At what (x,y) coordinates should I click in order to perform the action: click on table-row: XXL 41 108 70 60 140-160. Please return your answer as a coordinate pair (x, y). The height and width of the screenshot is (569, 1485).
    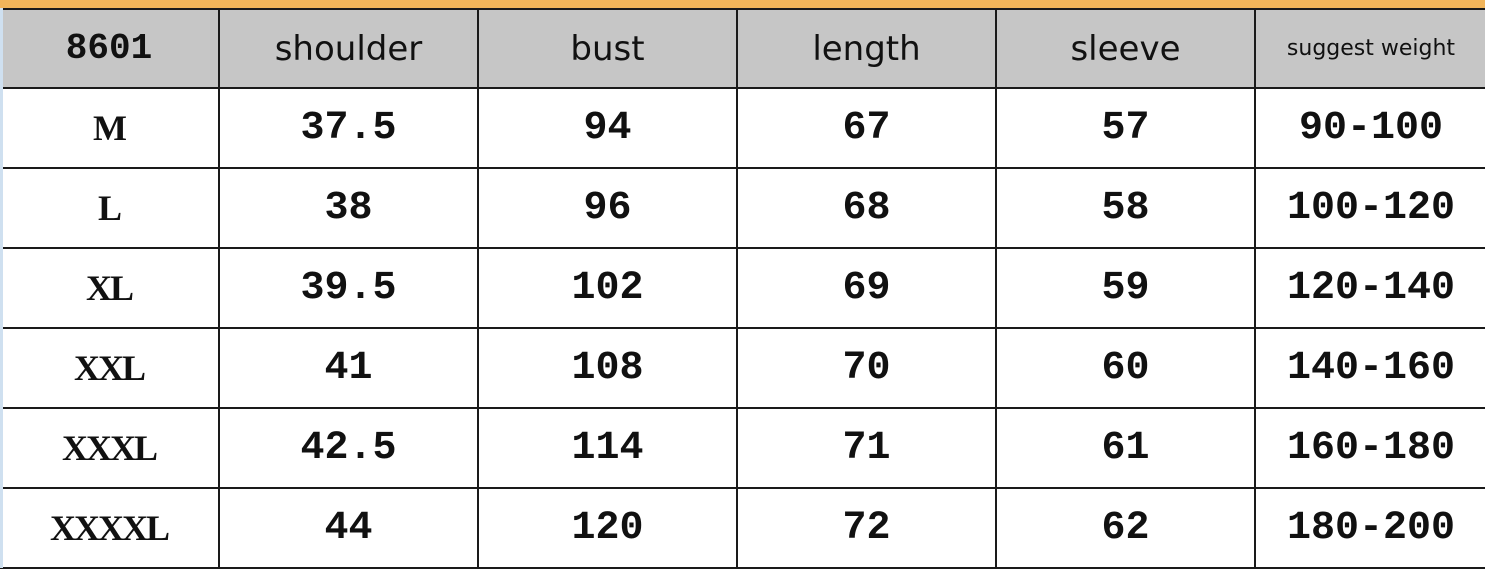
    Looking at the image, I should click on (742, 368).